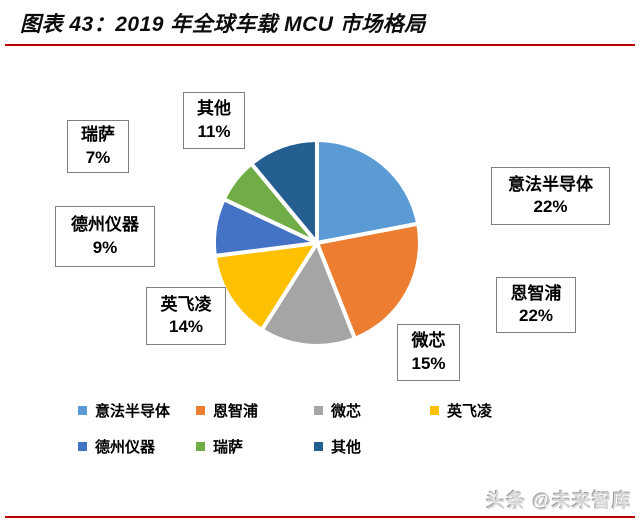 The height and width of the screenshot is (523, 640). I want to click on callout-label: 意法半导体, so click(550, 184).